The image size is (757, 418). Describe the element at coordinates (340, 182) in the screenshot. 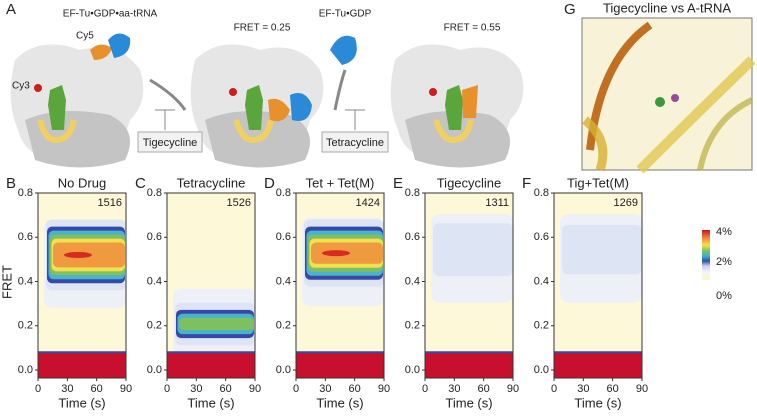

I see `panel-title: Tet + Tet(M)` at that location.